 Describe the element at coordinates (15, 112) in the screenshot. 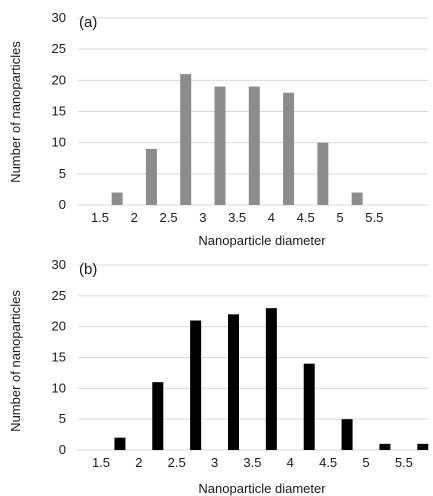

I see `y-axis-title-a: Number of nanoparticles` at that location.